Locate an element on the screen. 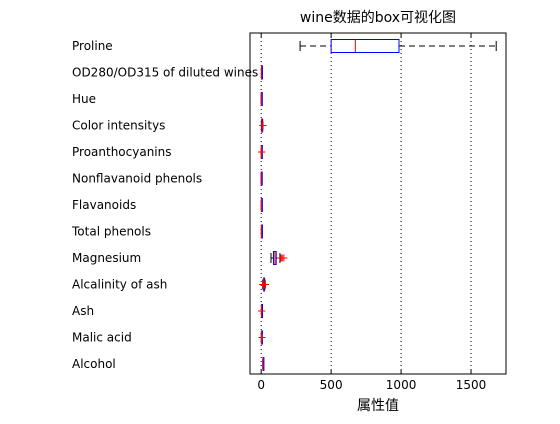 This screenshot has width=560, height=424. category-label: Alcohol is located at coordinates (94, 364).